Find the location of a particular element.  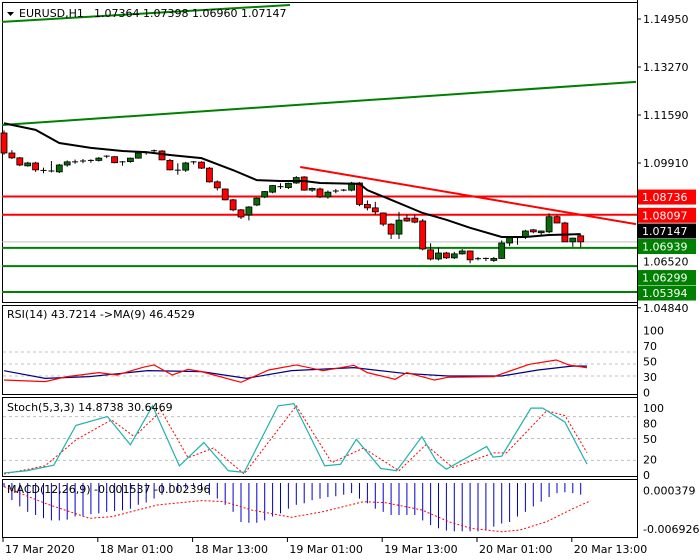

rsi-title: RSI(14) 43.7214 ->MA(9) 46.4529 is located at coordinates (101, 314).